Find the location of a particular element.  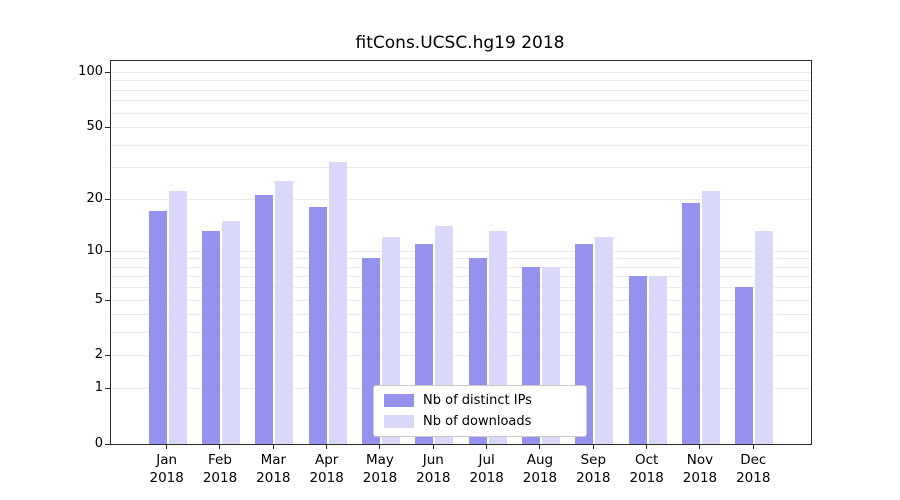

y-tick-label: 2 is located at coordinates (98, 355).